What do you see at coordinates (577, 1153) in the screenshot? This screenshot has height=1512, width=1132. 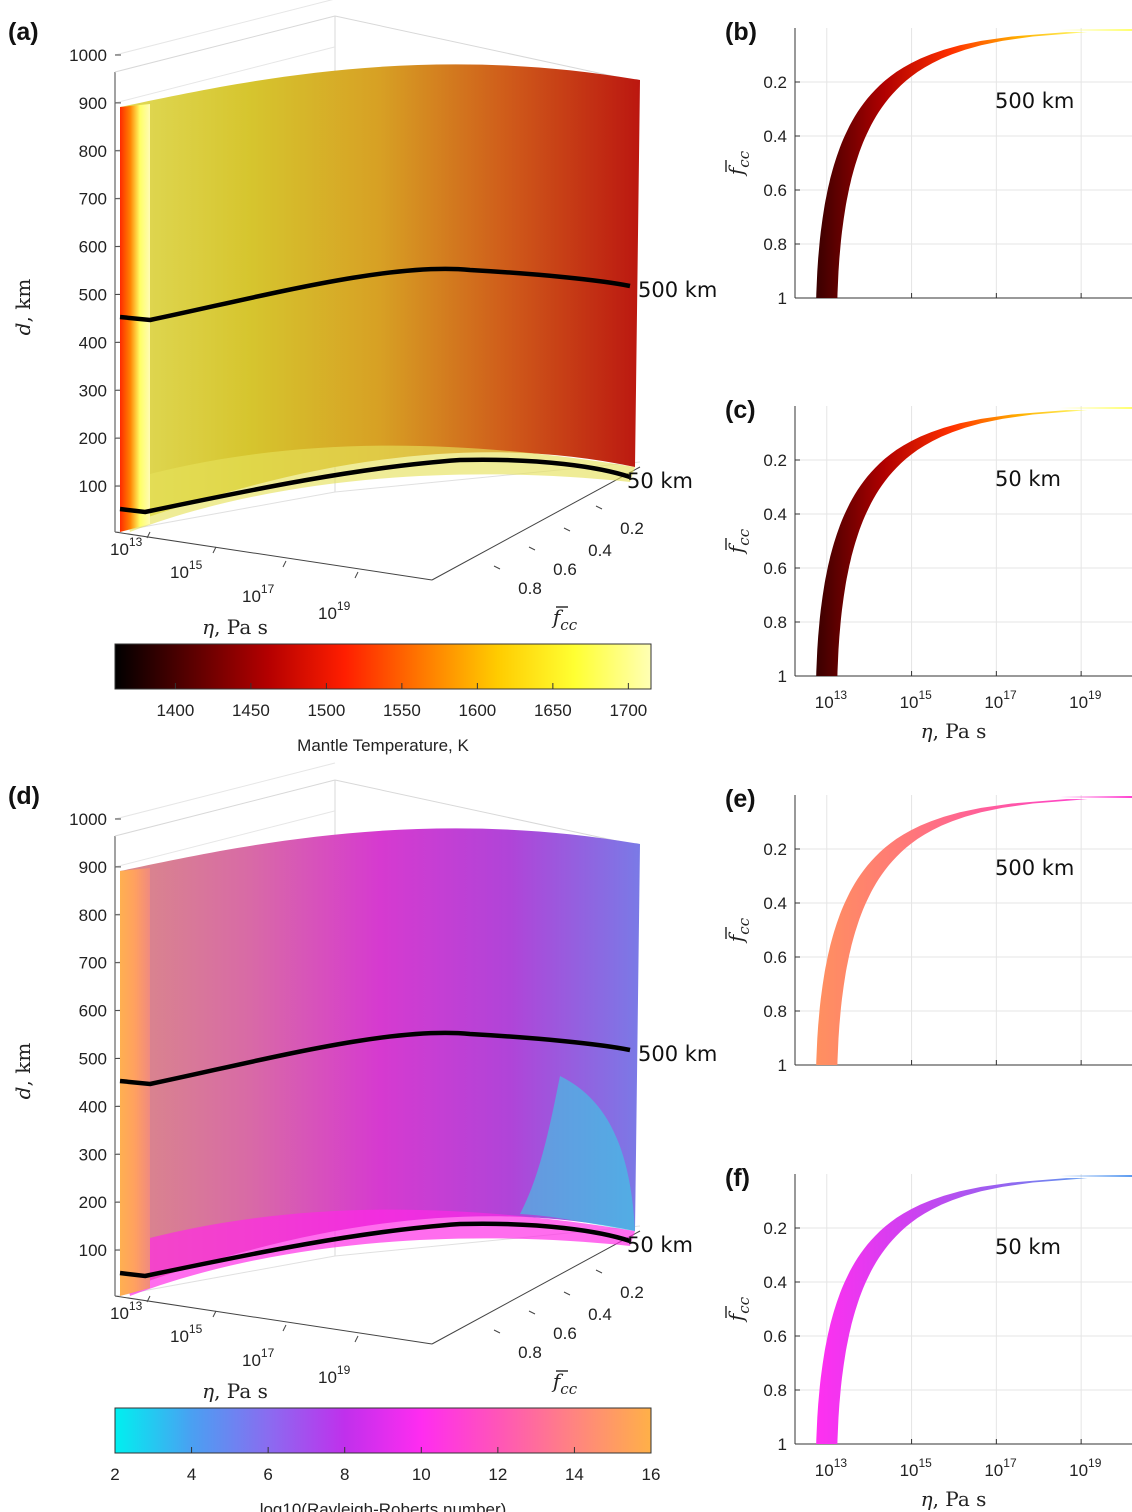 I see `surface-cyan-region` at bounding box center [577, 1153].